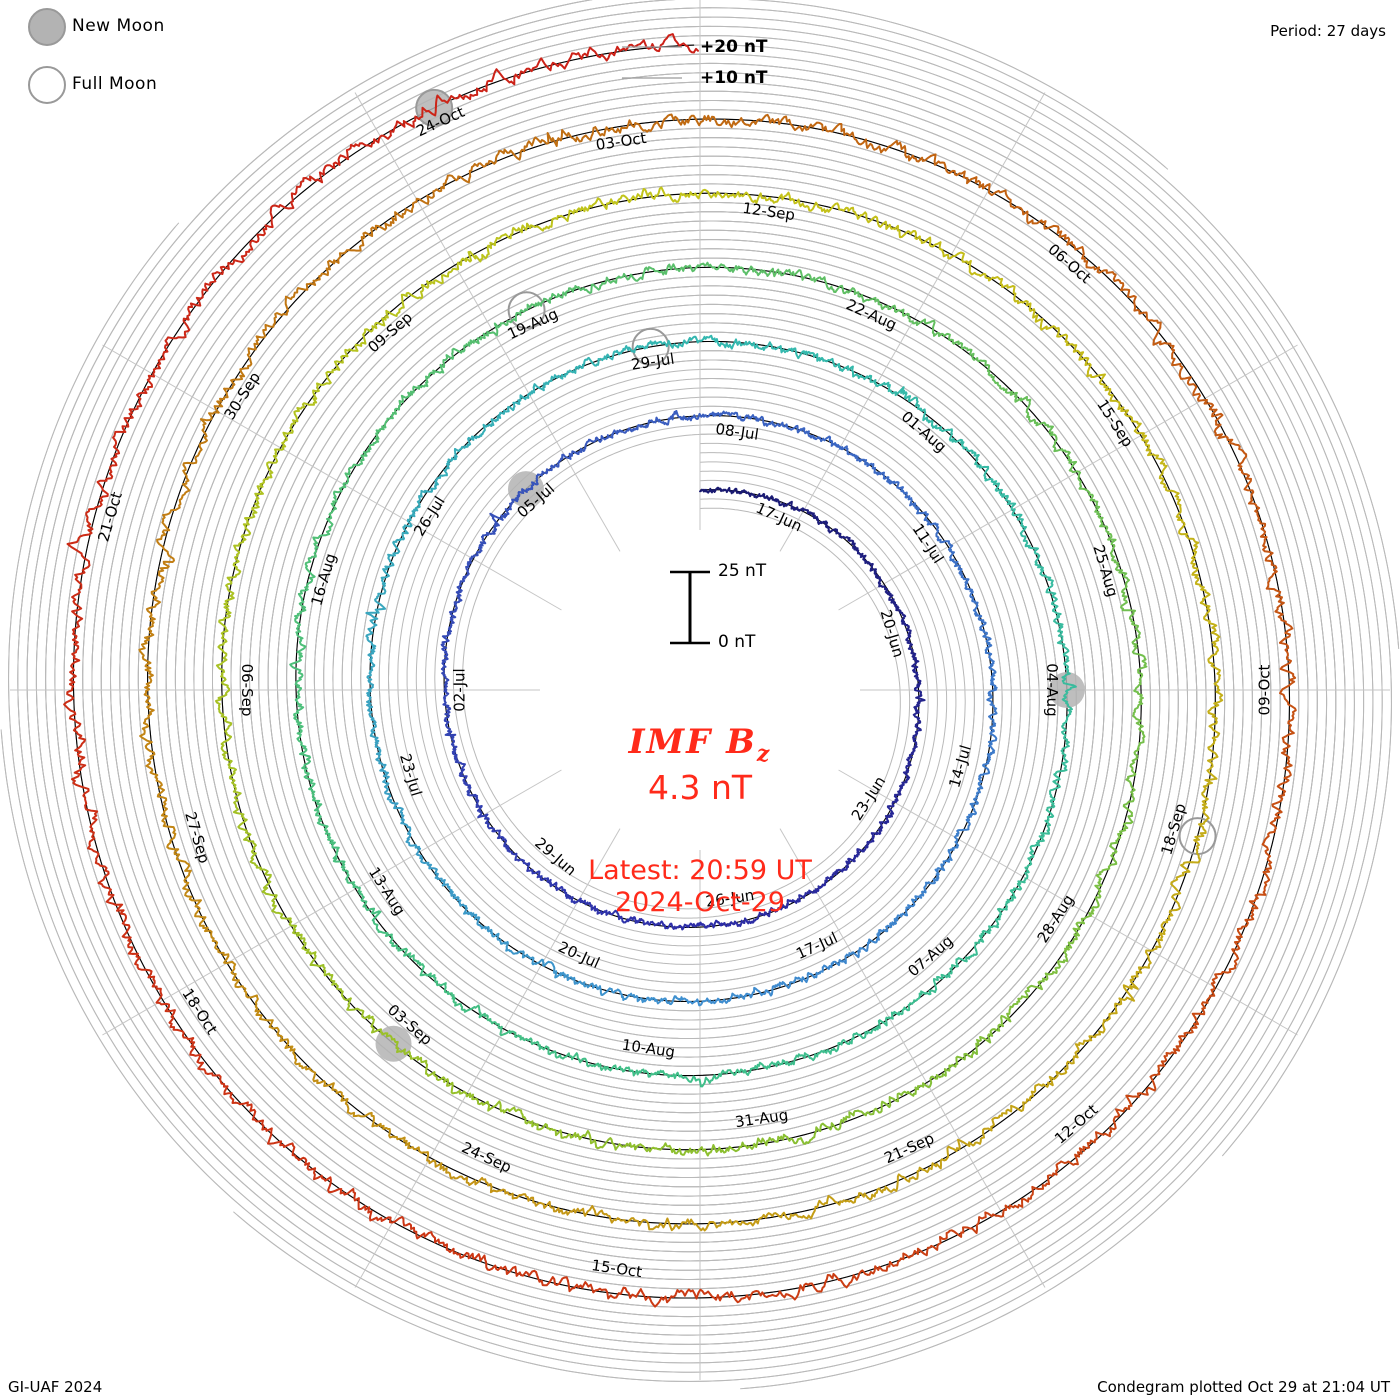 The height and width of the screenshot is (1400, 1400). Describe the element at coordinates (734, 78) in the screenshot. I see `radial-axis-label-10nt: +10 nT` at that location.